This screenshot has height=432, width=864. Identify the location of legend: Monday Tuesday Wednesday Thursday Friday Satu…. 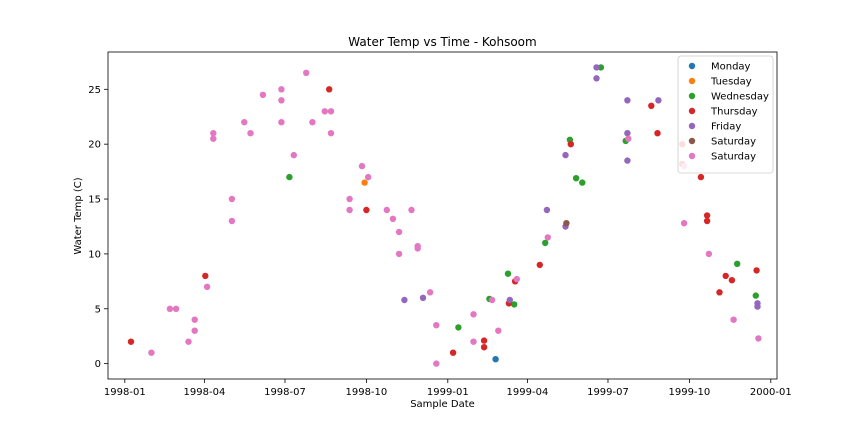
(725, 114).